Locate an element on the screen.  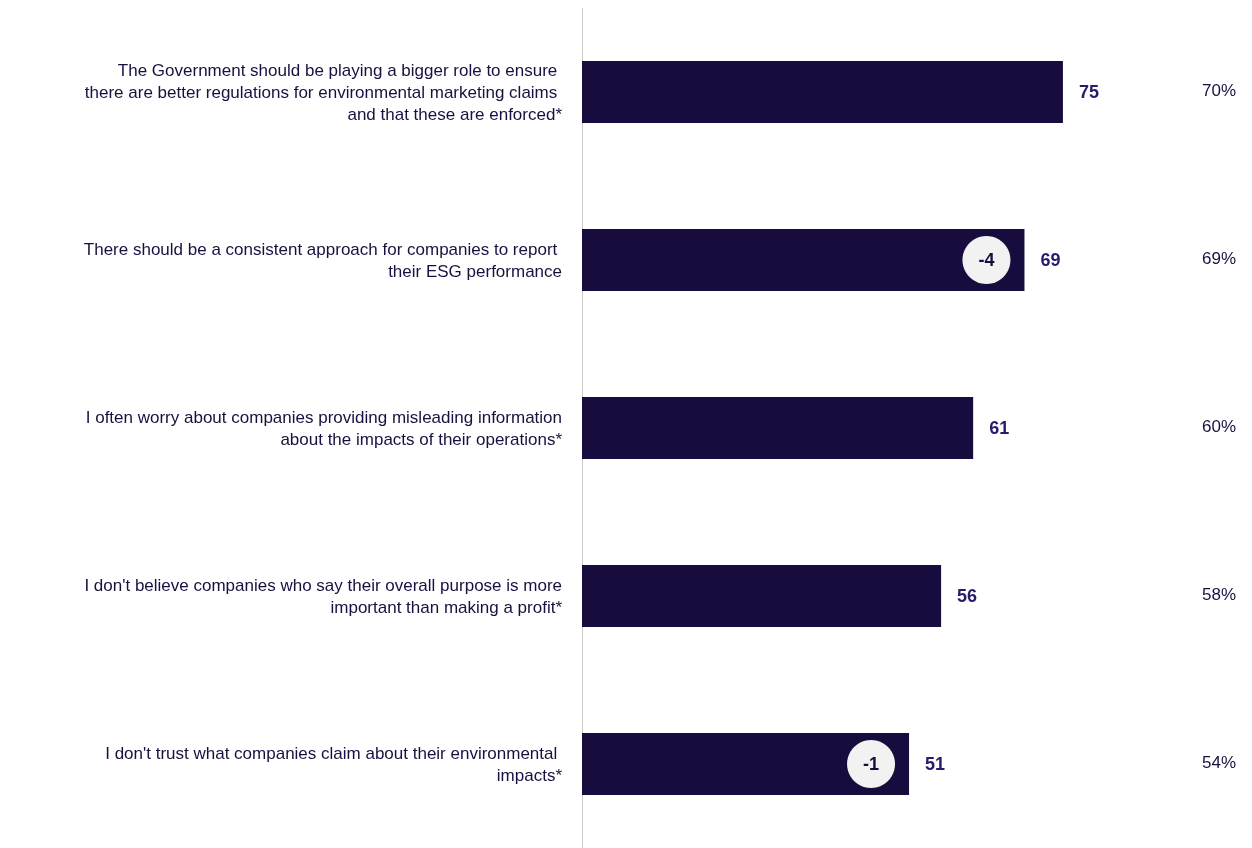
data-label: 75 is located at coordinates (1088, 92).